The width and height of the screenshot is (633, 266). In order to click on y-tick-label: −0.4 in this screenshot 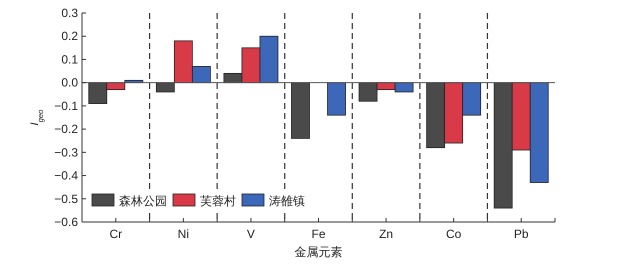, I will do `click(66, 175)`.